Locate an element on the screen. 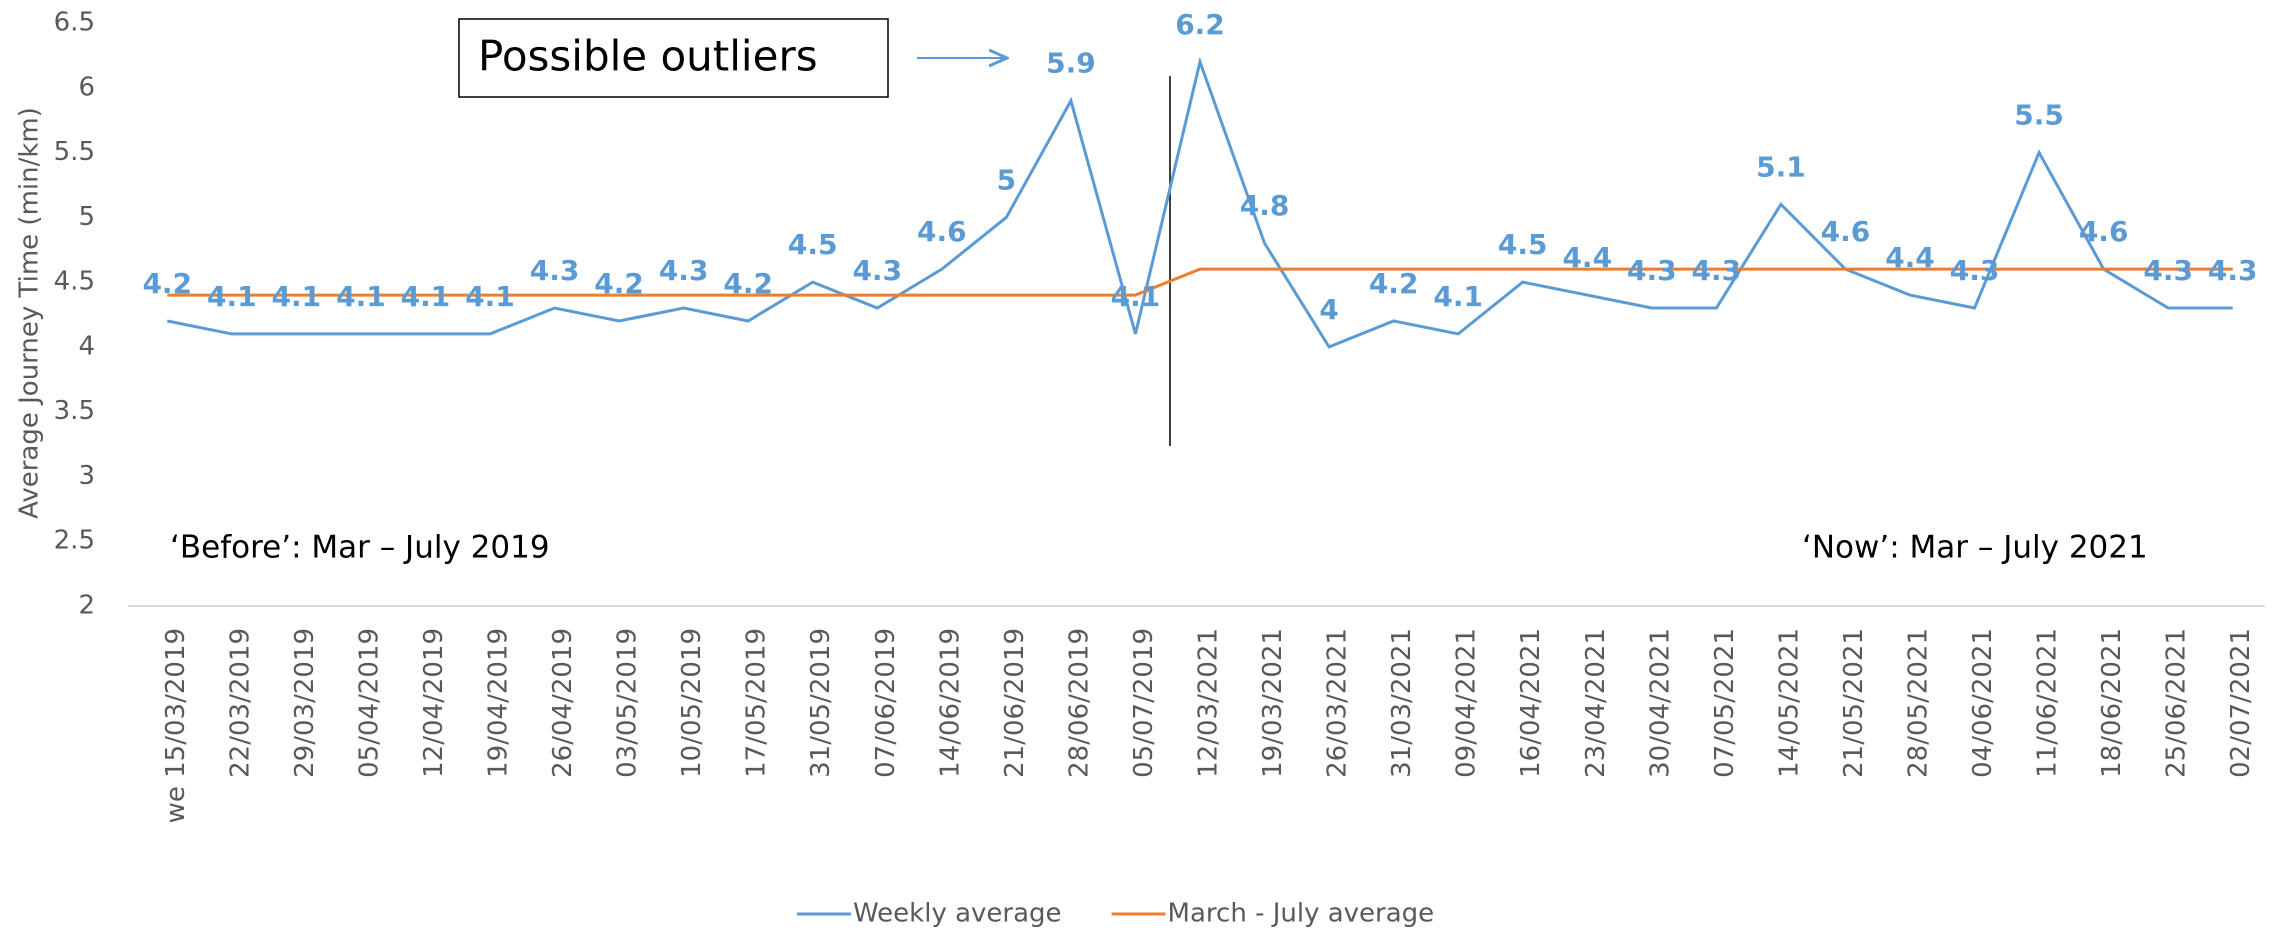 The width and height of the screenshot is (2279, 931). data-label: 5.9 is located at coordinates (1071, 63).